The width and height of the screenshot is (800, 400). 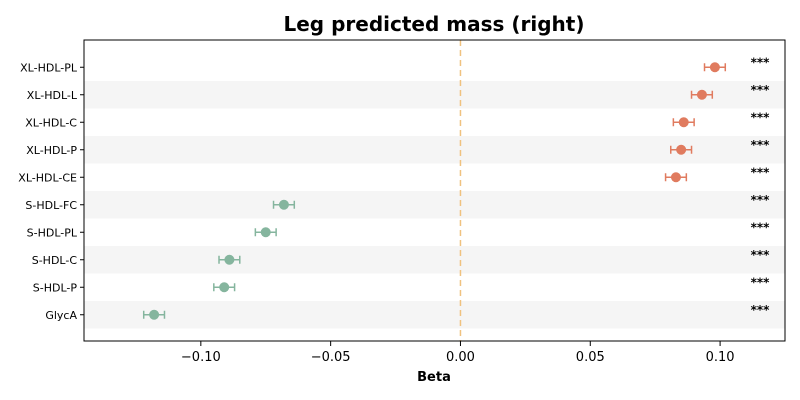 I want to click on x-axis: −0.10 −0.05 0.00 0.05 0.10, so click(x=458, y=353).